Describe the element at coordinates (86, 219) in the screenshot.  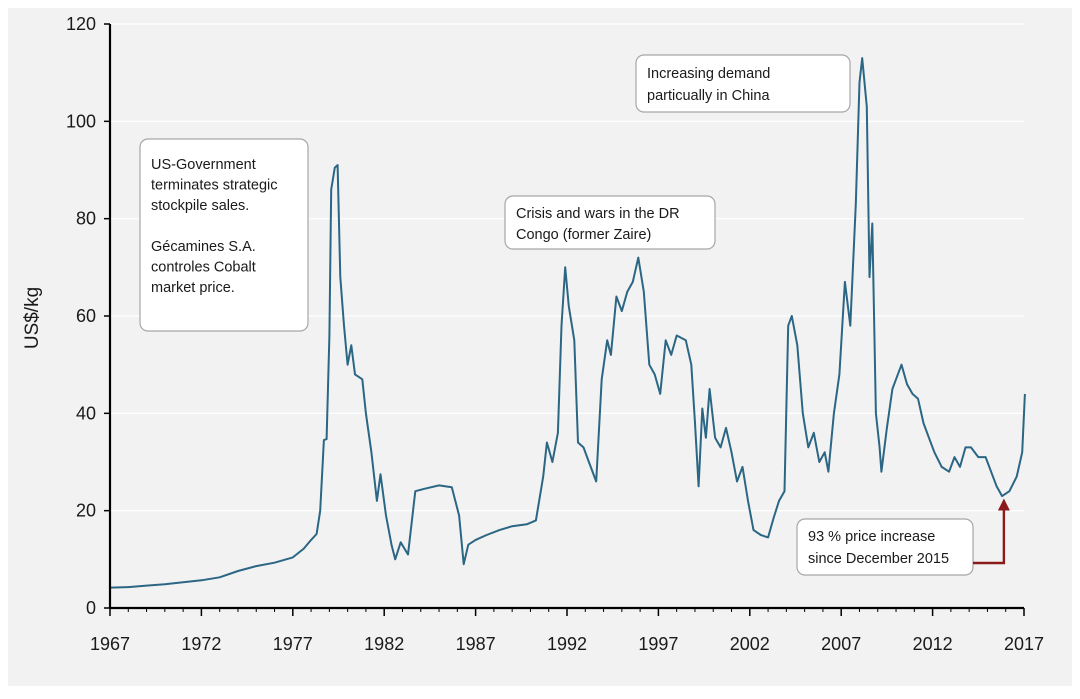
I see `y-tick-label: 80` at that location.